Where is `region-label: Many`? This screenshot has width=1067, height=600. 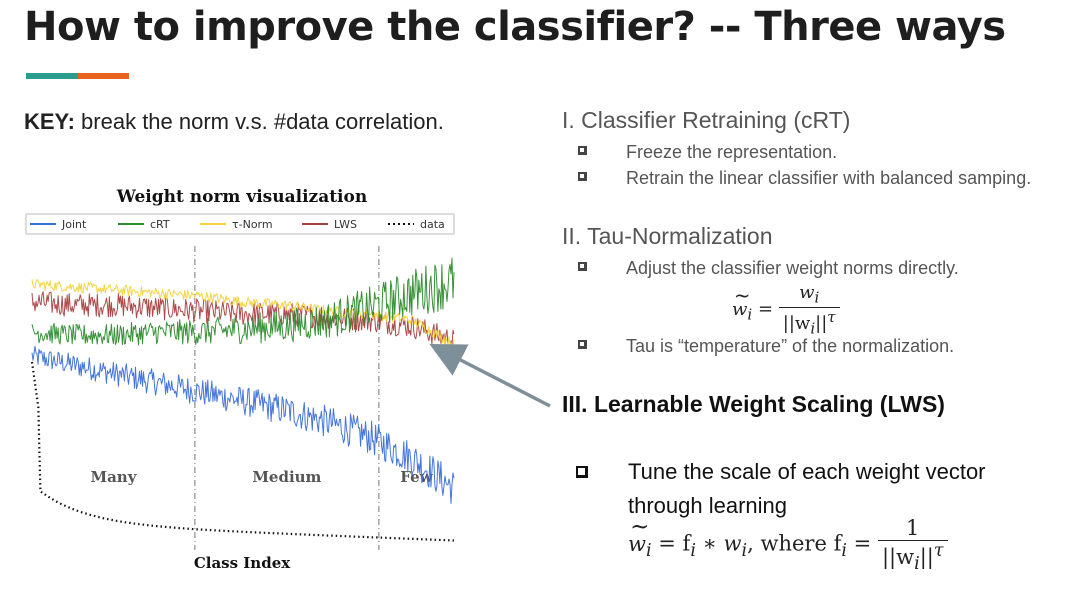
region-label: Many is located at coordinates (113, 477).